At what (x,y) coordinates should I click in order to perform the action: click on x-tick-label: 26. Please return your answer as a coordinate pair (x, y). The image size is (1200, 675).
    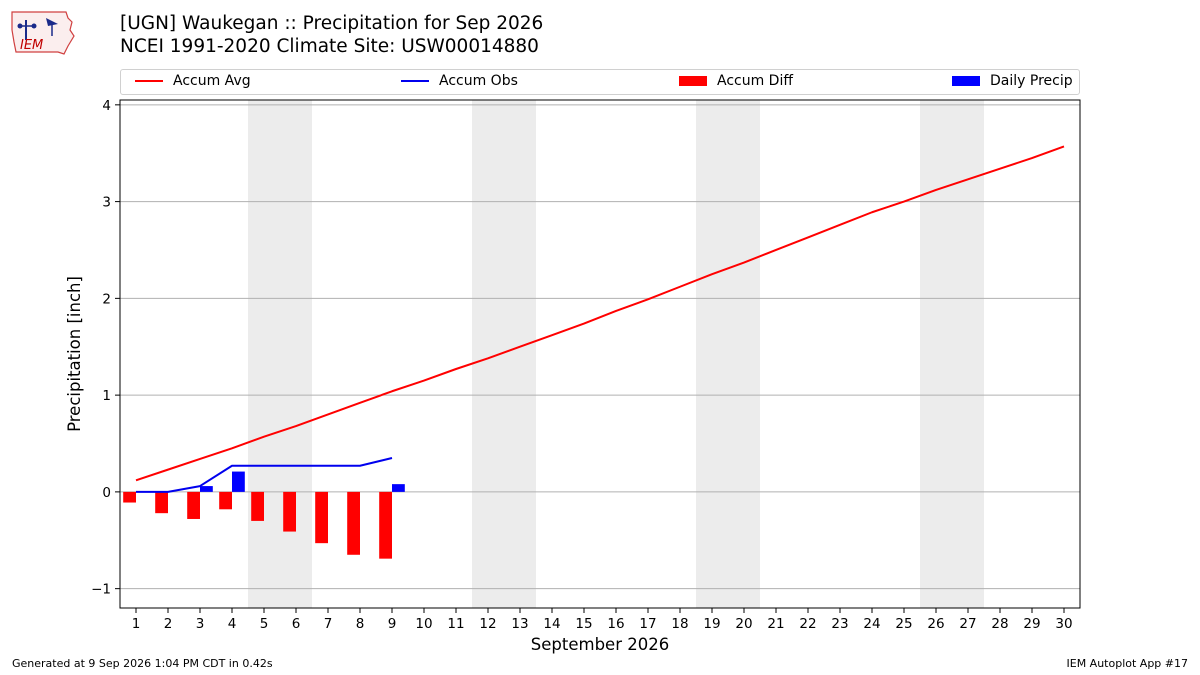
    Looking at the image, I should click on (935, 624).